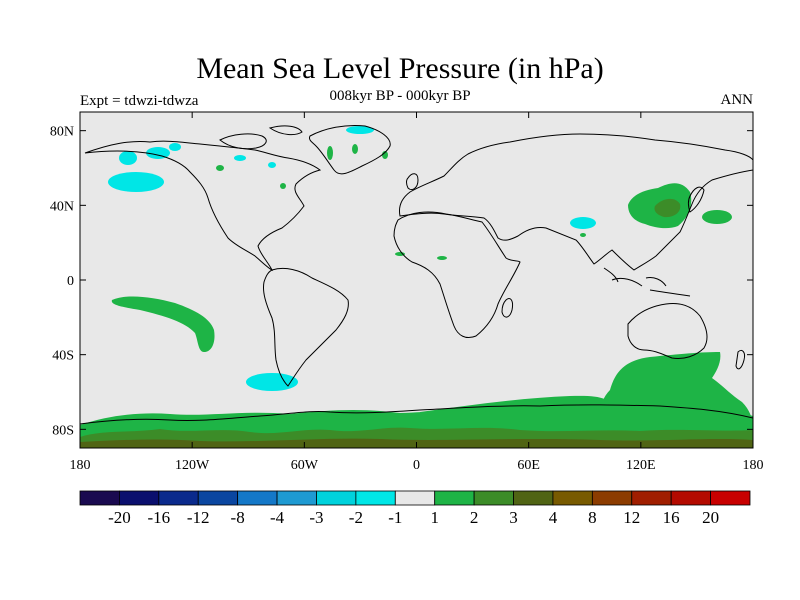 The width and height of the screenshot is (800, 600). Describe the element at coordinates (277, 517) in the screenshot. I see `colorbar-label: -4` at that location.